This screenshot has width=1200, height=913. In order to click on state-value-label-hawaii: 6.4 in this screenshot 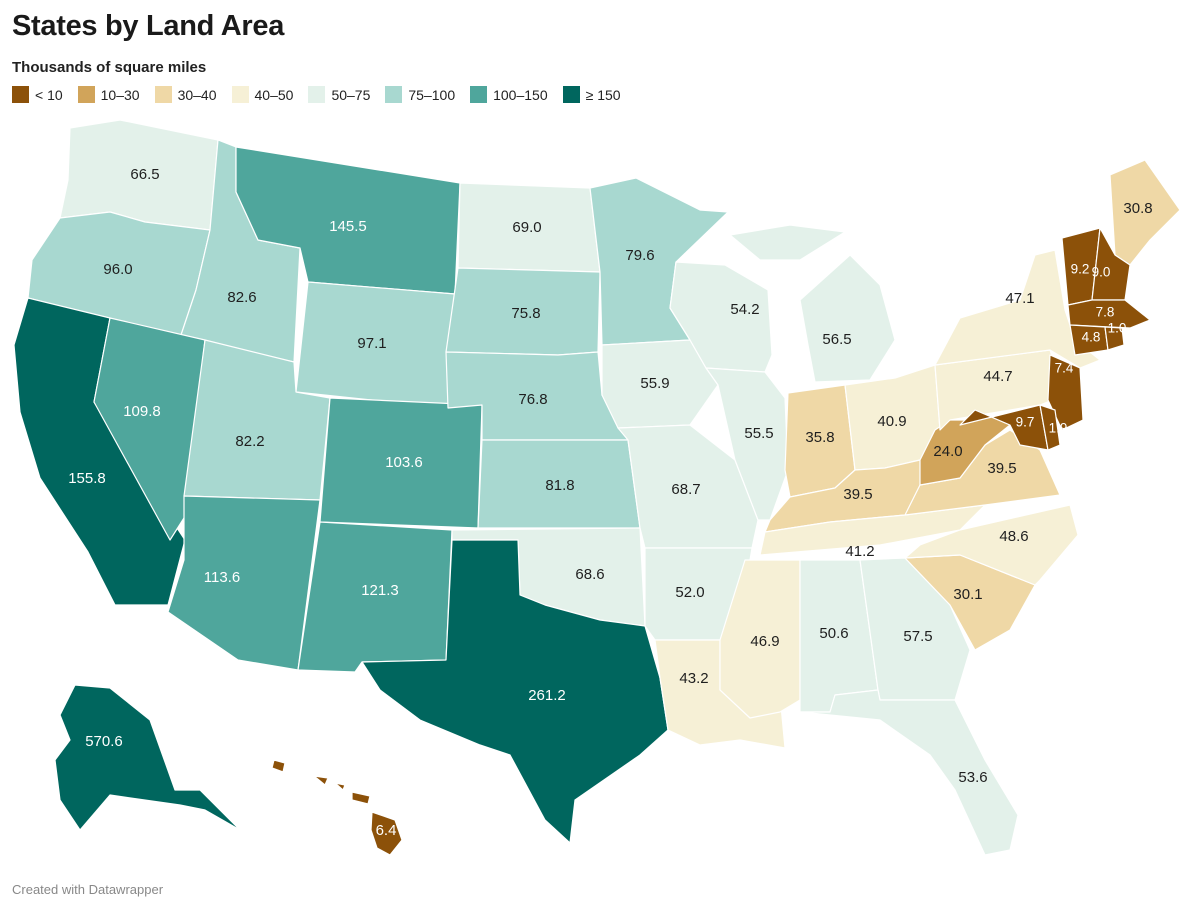, I will do `click(386, 830)`.